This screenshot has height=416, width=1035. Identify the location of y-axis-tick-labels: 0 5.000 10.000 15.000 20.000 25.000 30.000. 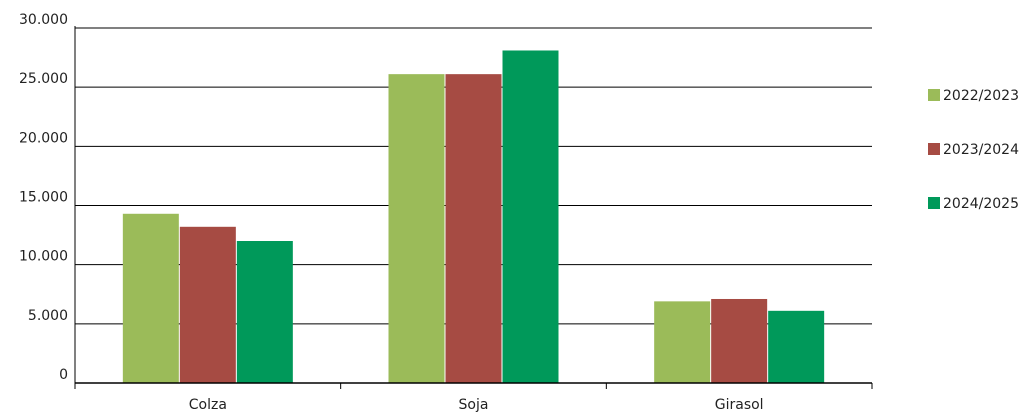
(43, 197).